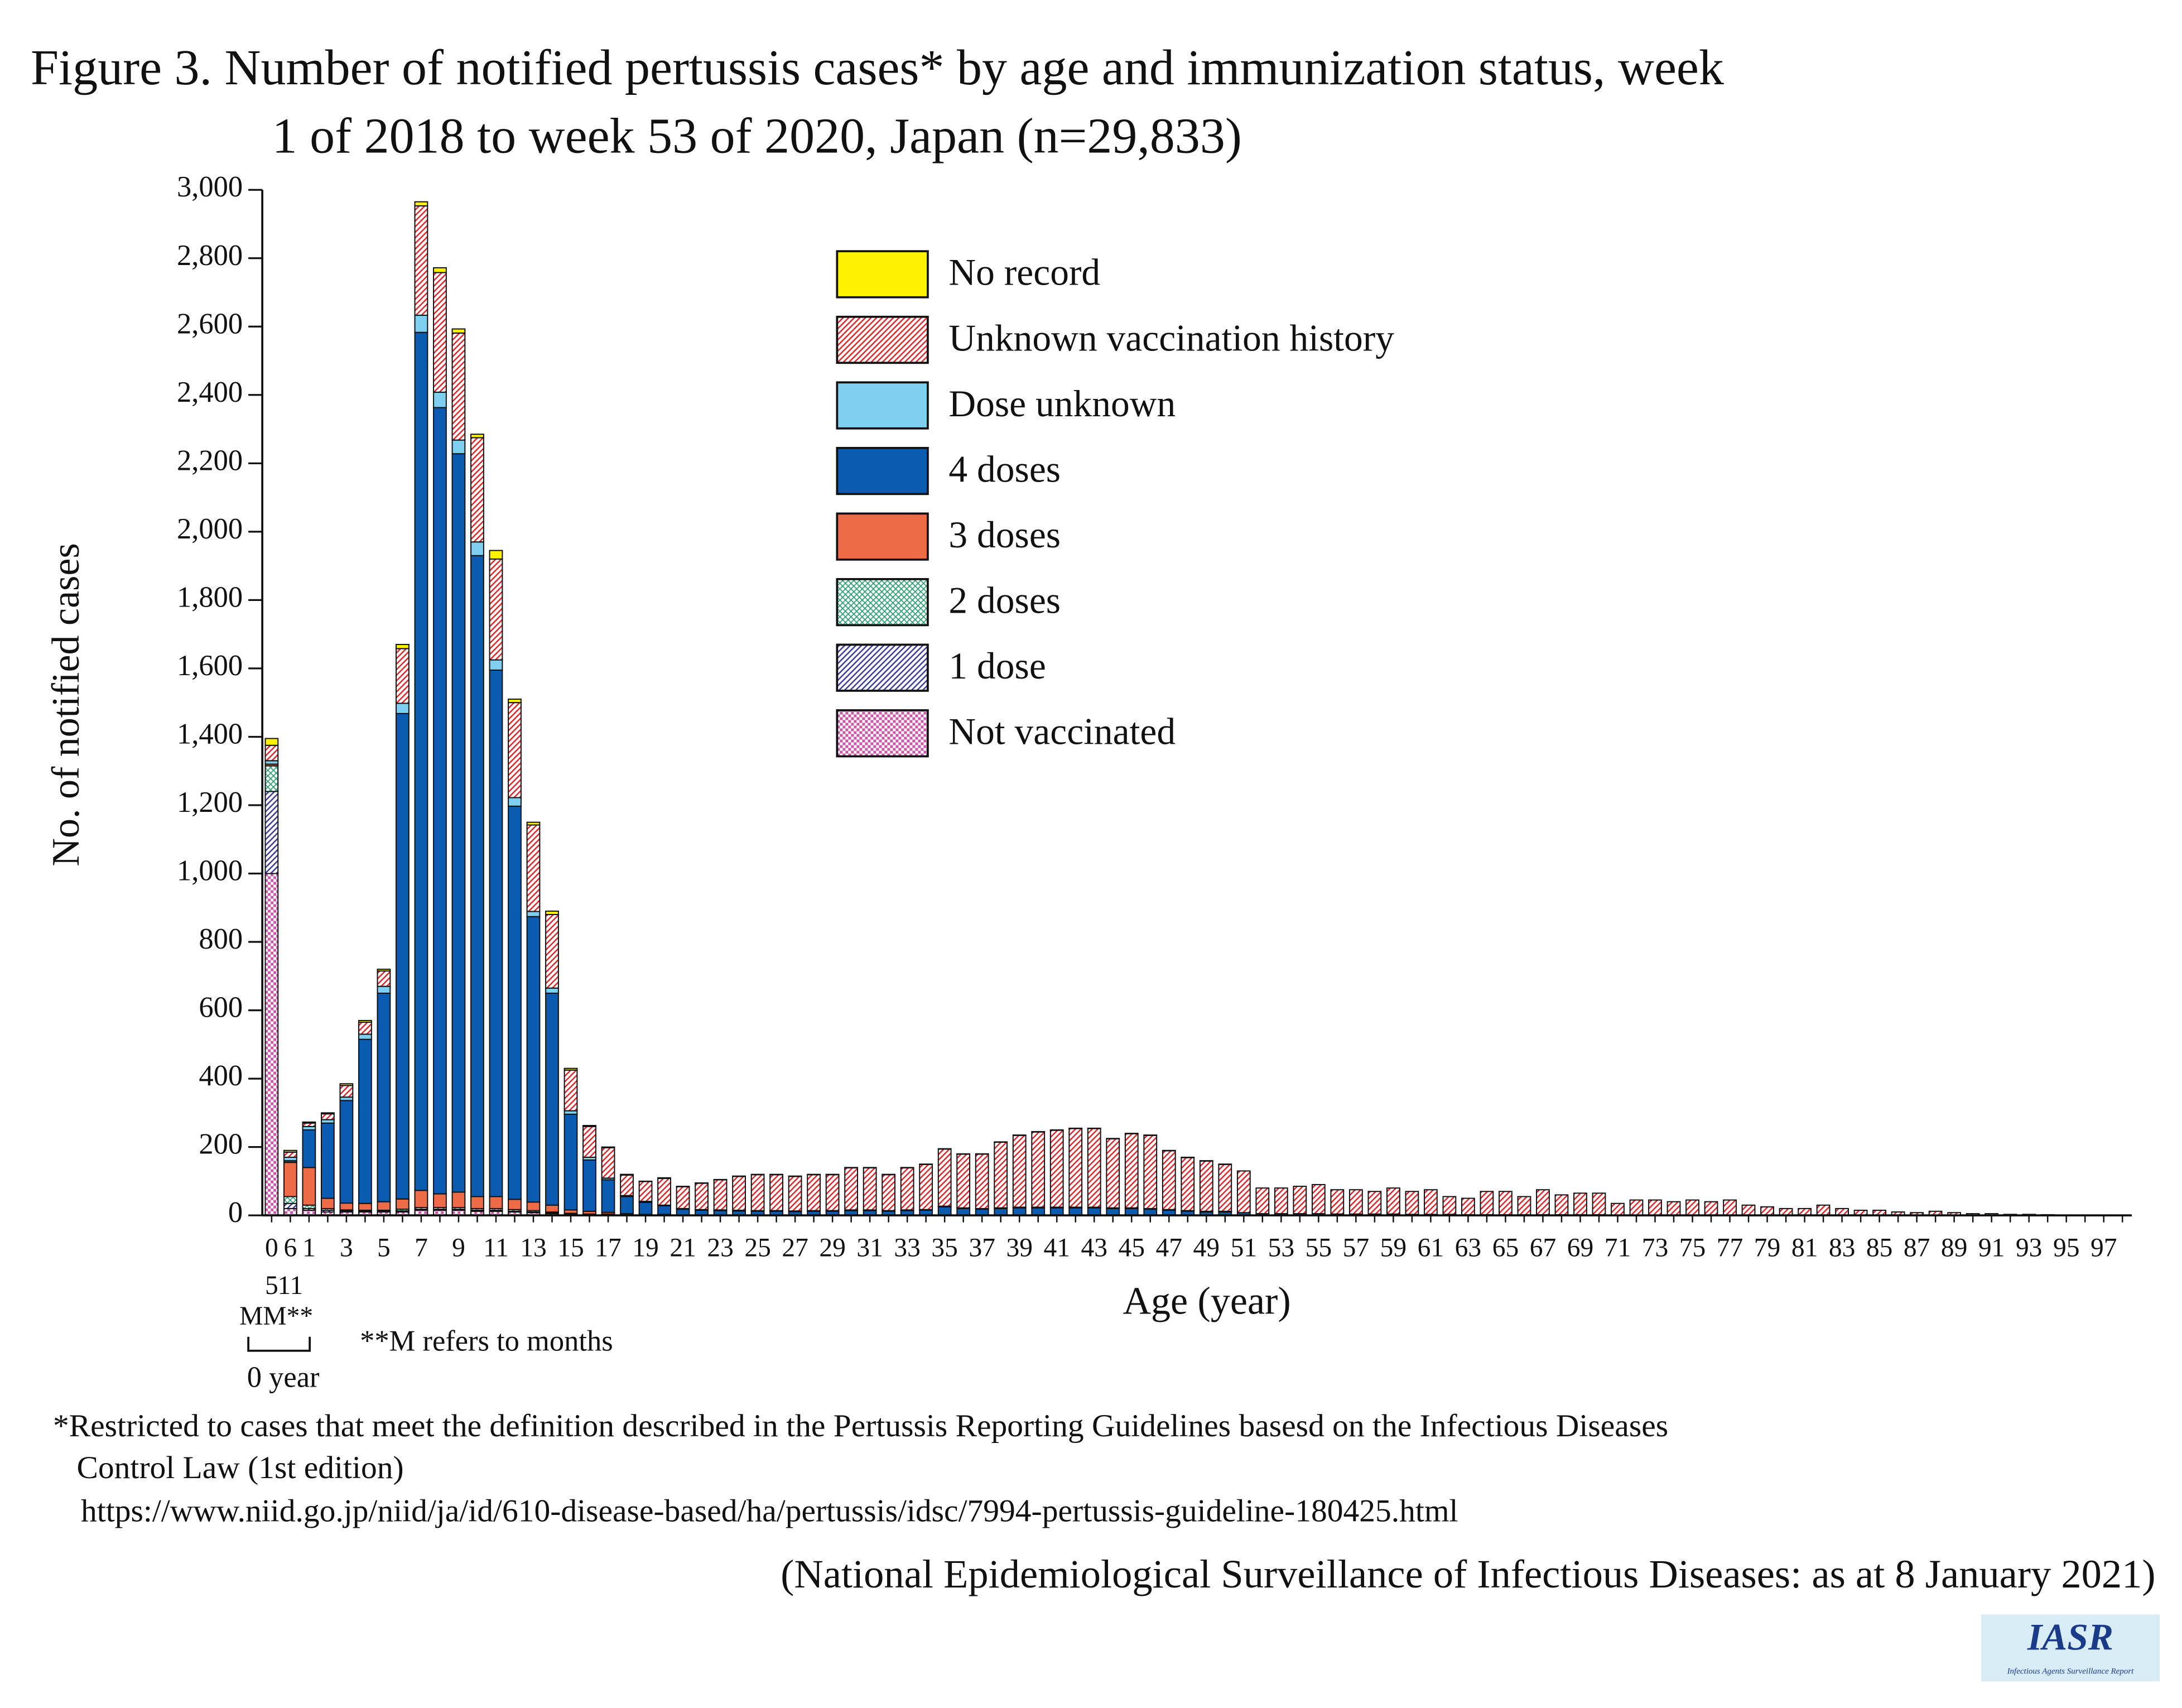 This screenshot has height=1708, width=2182. I want to click on x-axis-label: Age (year), so click(1206, 1300).